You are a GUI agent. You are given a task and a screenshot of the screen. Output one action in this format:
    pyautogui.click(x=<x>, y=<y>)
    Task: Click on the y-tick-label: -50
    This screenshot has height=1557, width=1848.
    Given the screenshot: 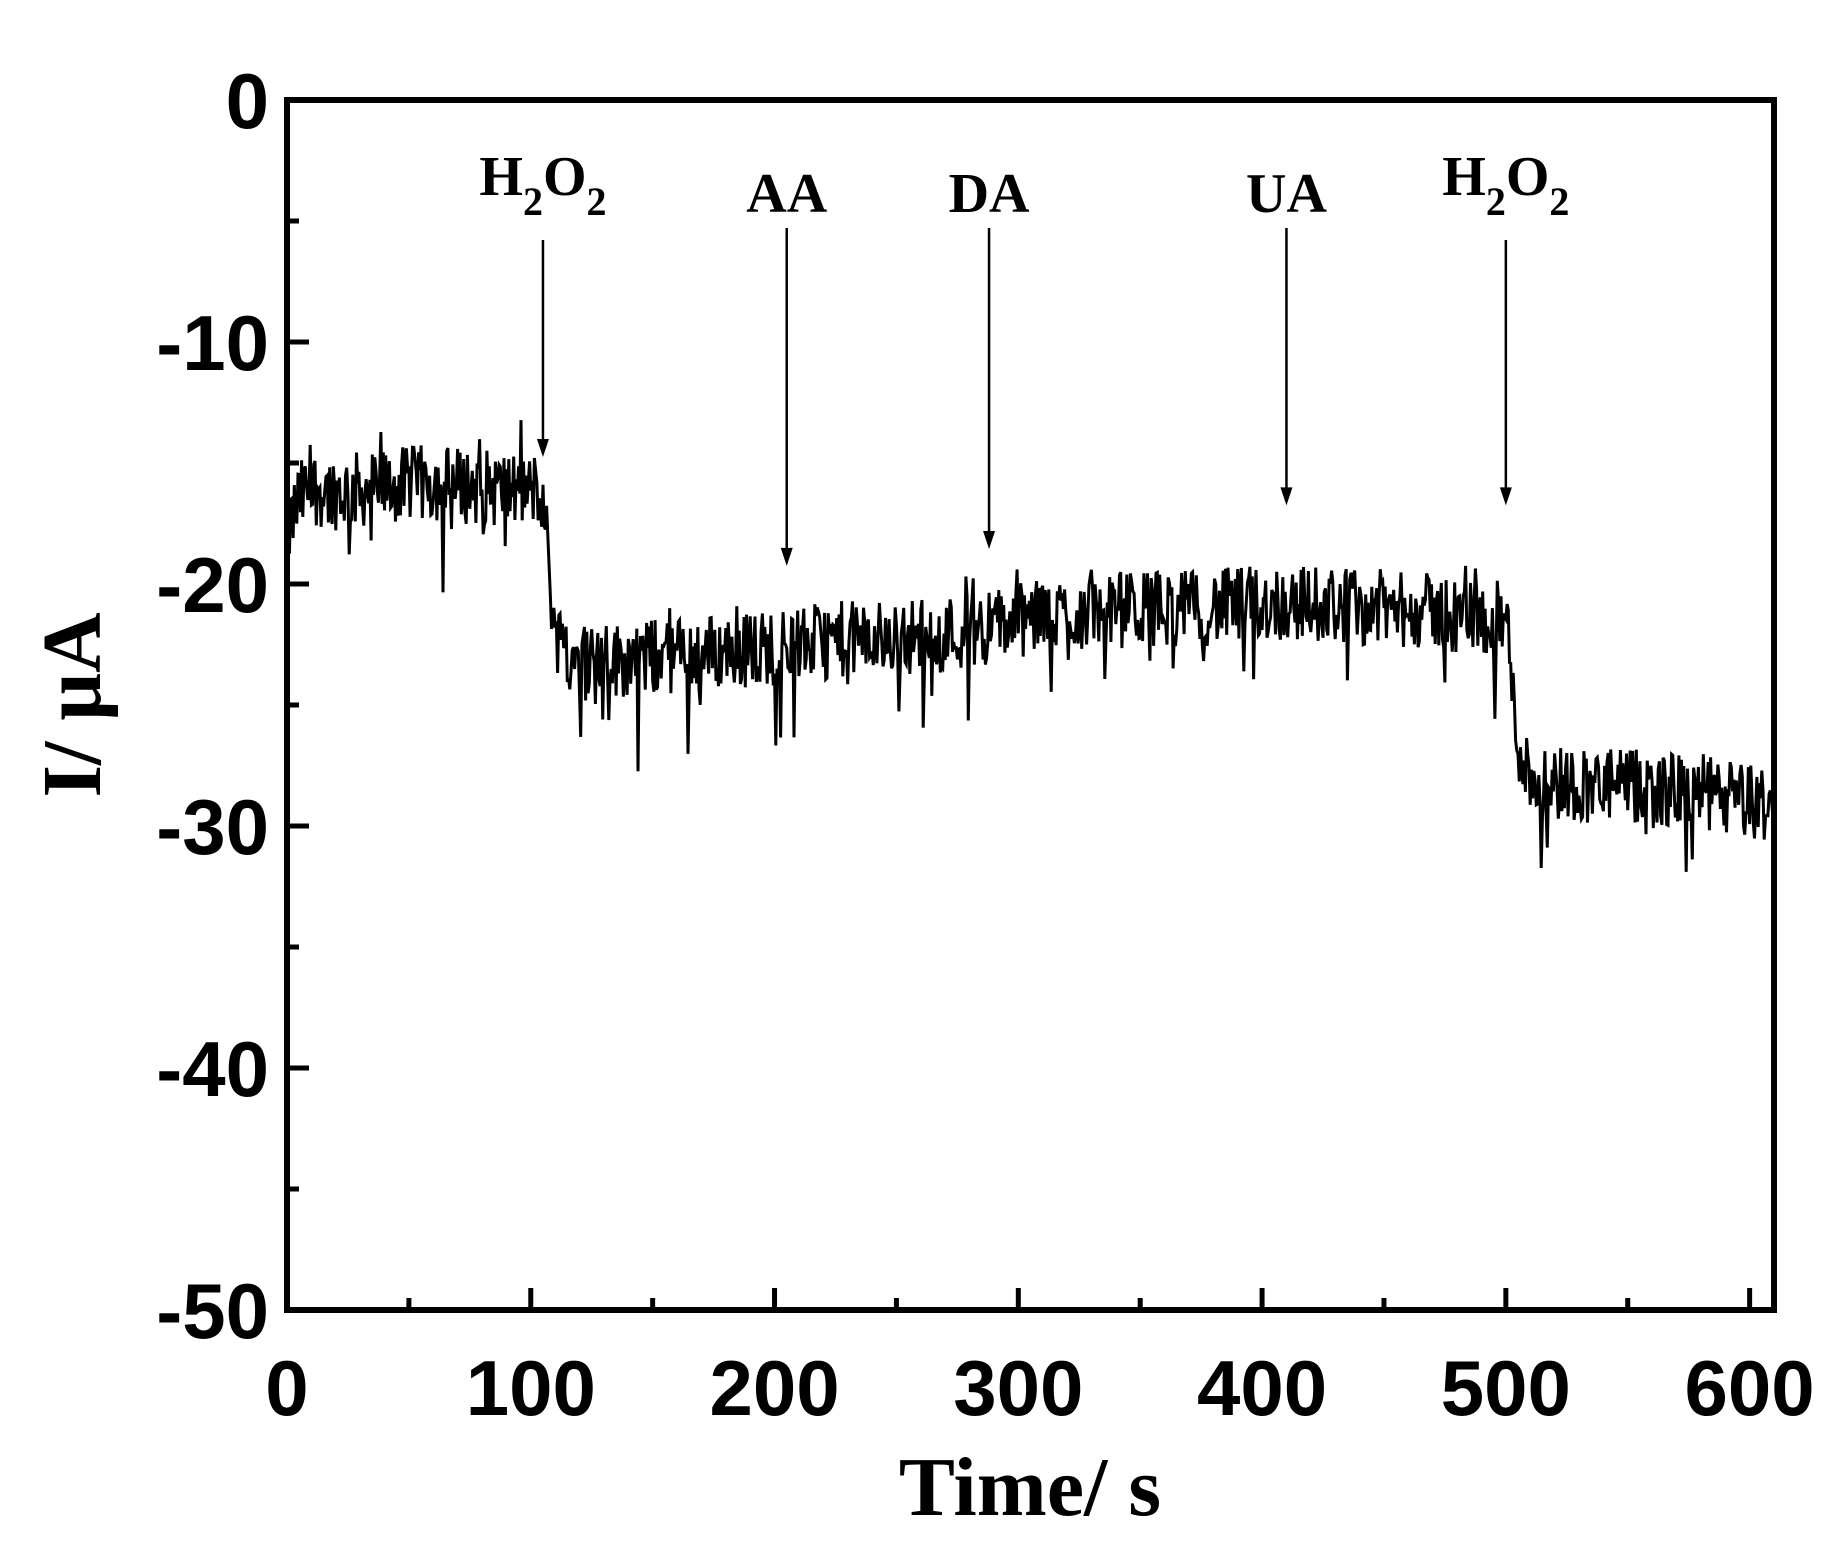 What is the action you would take?
    pyautogui.click(x=212, y=1311)
    